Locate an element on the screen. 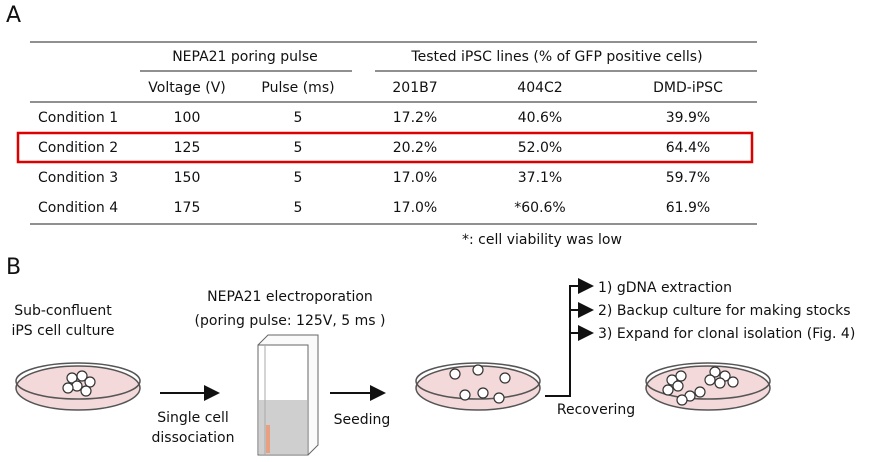 The width and height of the screenshot is (886, 462). table-cell: 37.1% is located at coordinates (540, 178).